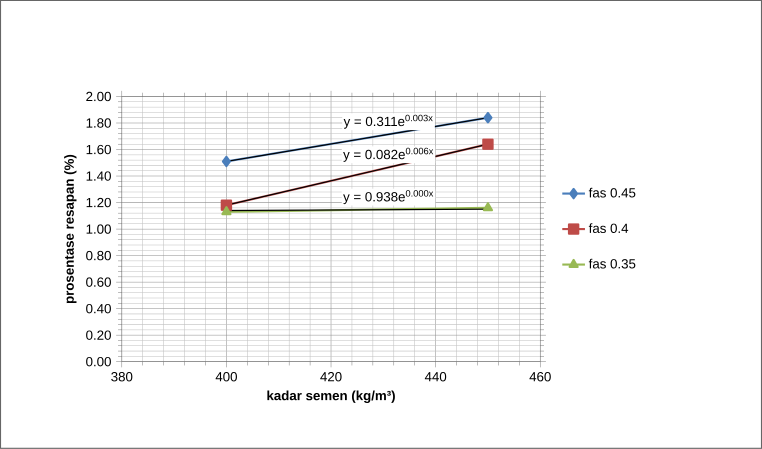  I want to click on x-tick-label: 380, so click(121, 377).